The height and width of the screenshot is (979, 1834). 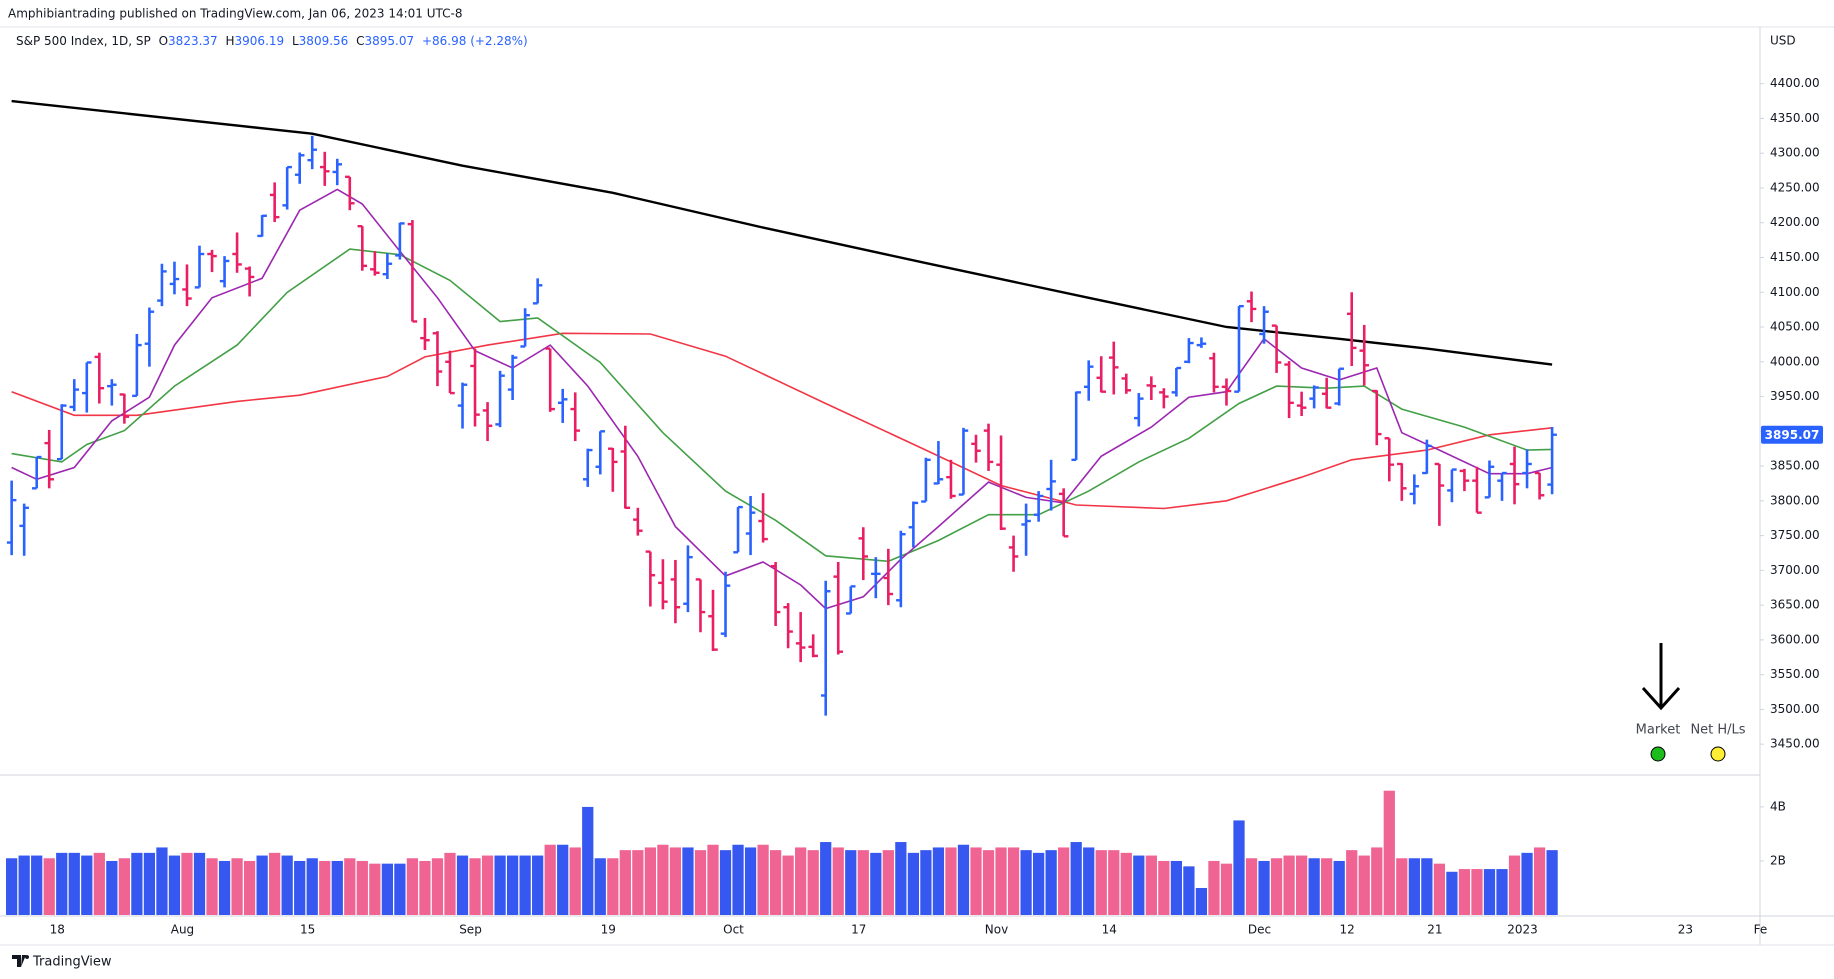 I want to click on low-value: 3809.56, so click(x=324, y=41).